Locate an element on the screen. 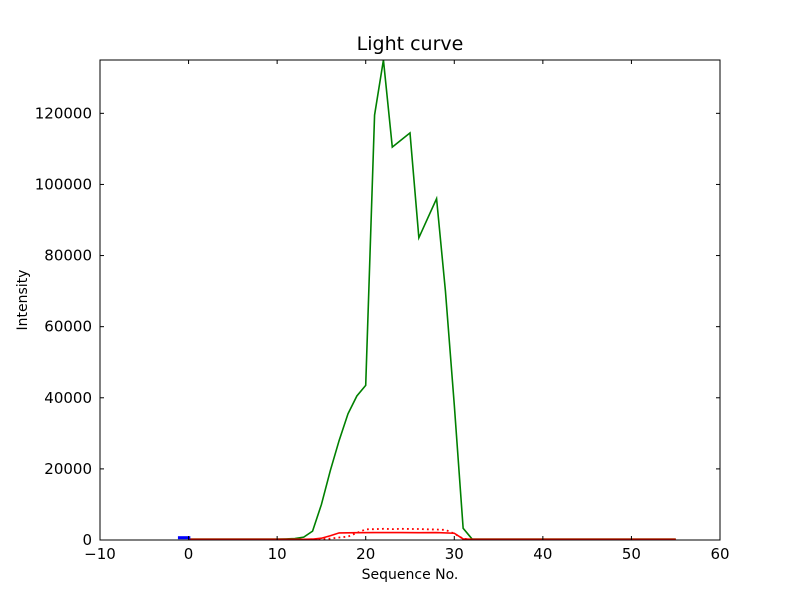 Image resolution: width=800 pixels, height=600 pixels. y-tick-label: 100000 is located at coordinates (63, 184).